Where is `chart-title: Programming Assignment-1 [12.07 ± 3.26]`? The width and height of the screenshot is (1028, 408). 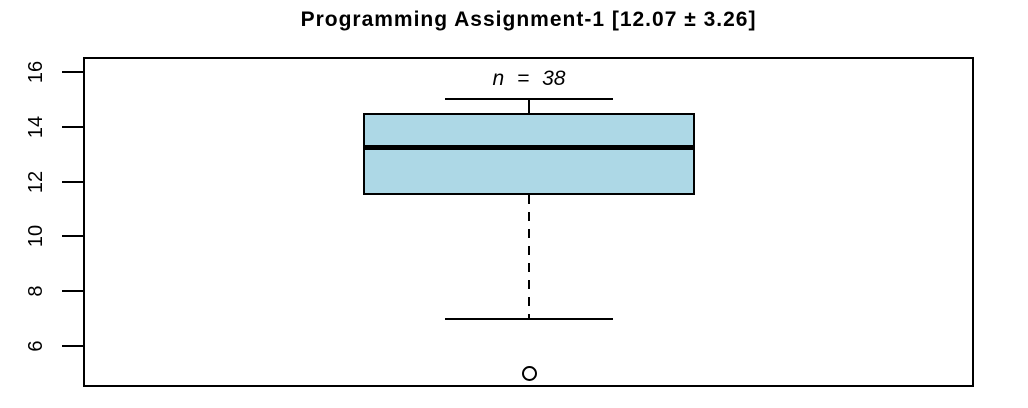 chart-title: Programming Assignment-1 [12.07 ± 3.26] is located at coordinates (528, 19).